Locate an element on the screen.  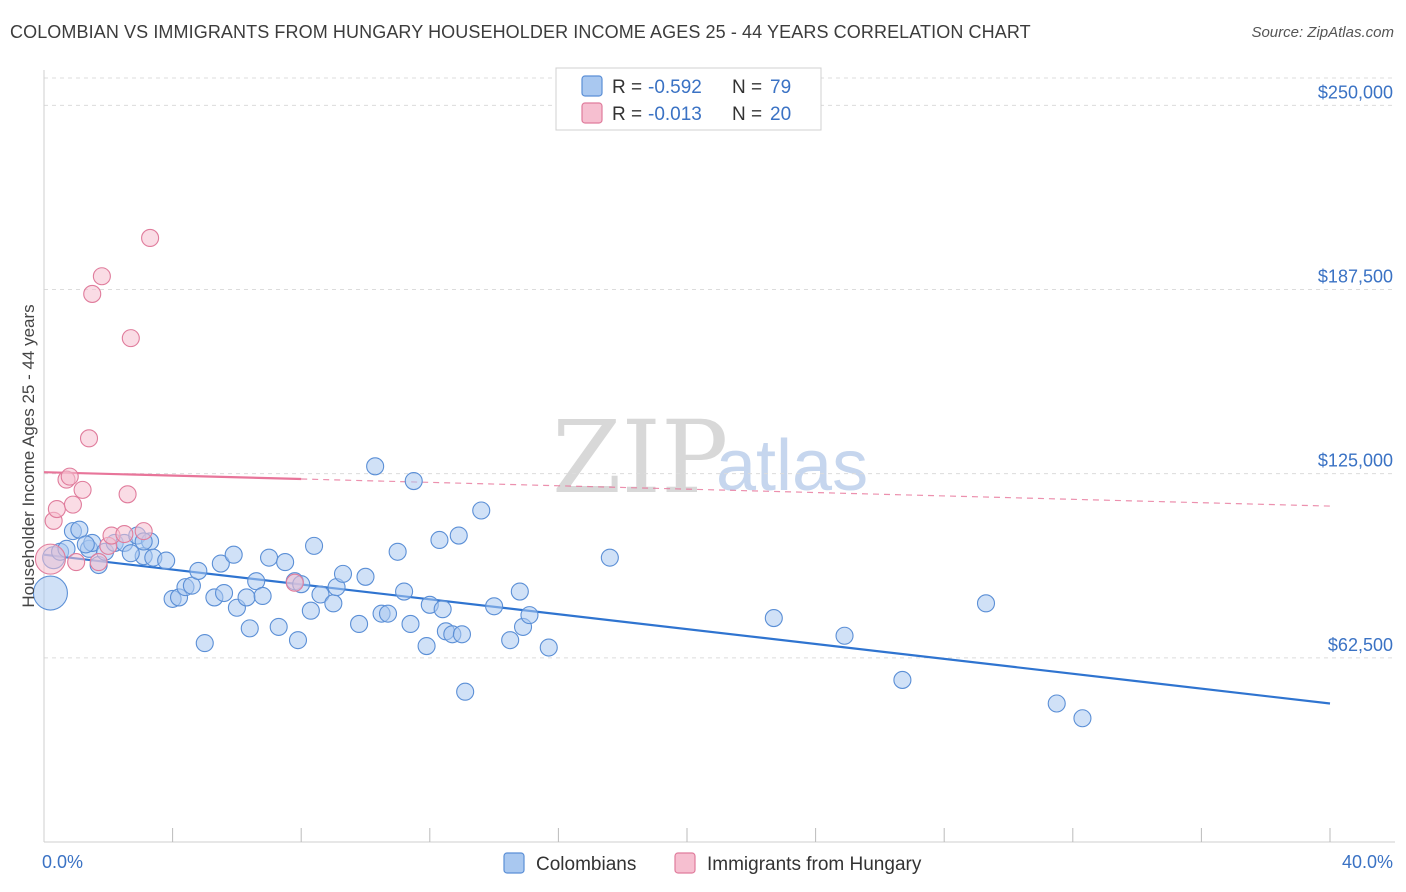
legend-swatch-hungary is located at coordinates (592, 113).